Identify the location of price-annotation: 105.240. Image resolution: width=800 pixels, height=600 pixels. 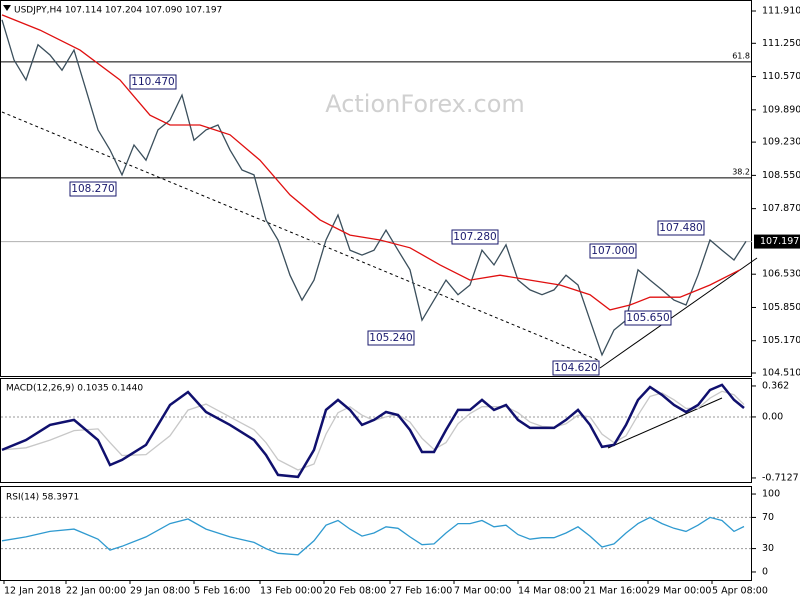
(390, 338).